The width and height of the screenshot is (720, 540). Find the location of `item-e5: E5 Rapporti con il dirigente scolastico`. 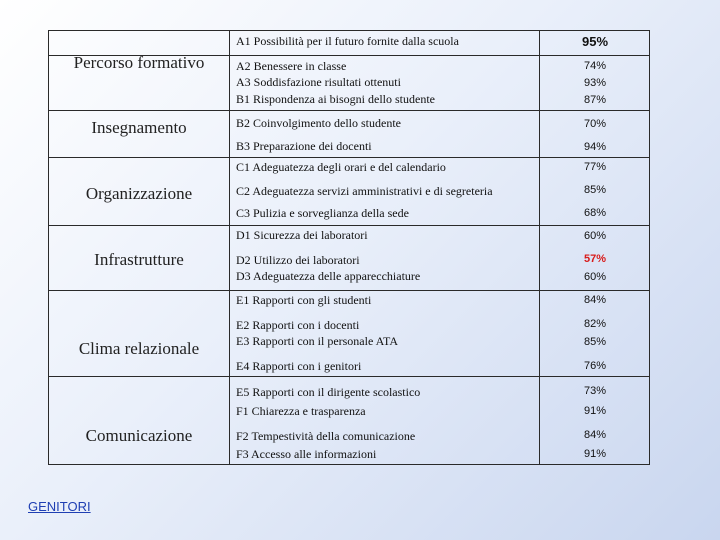

item-e5: E5 Rapporti con il dirigente scolastico is located at coordinates (328, 392).